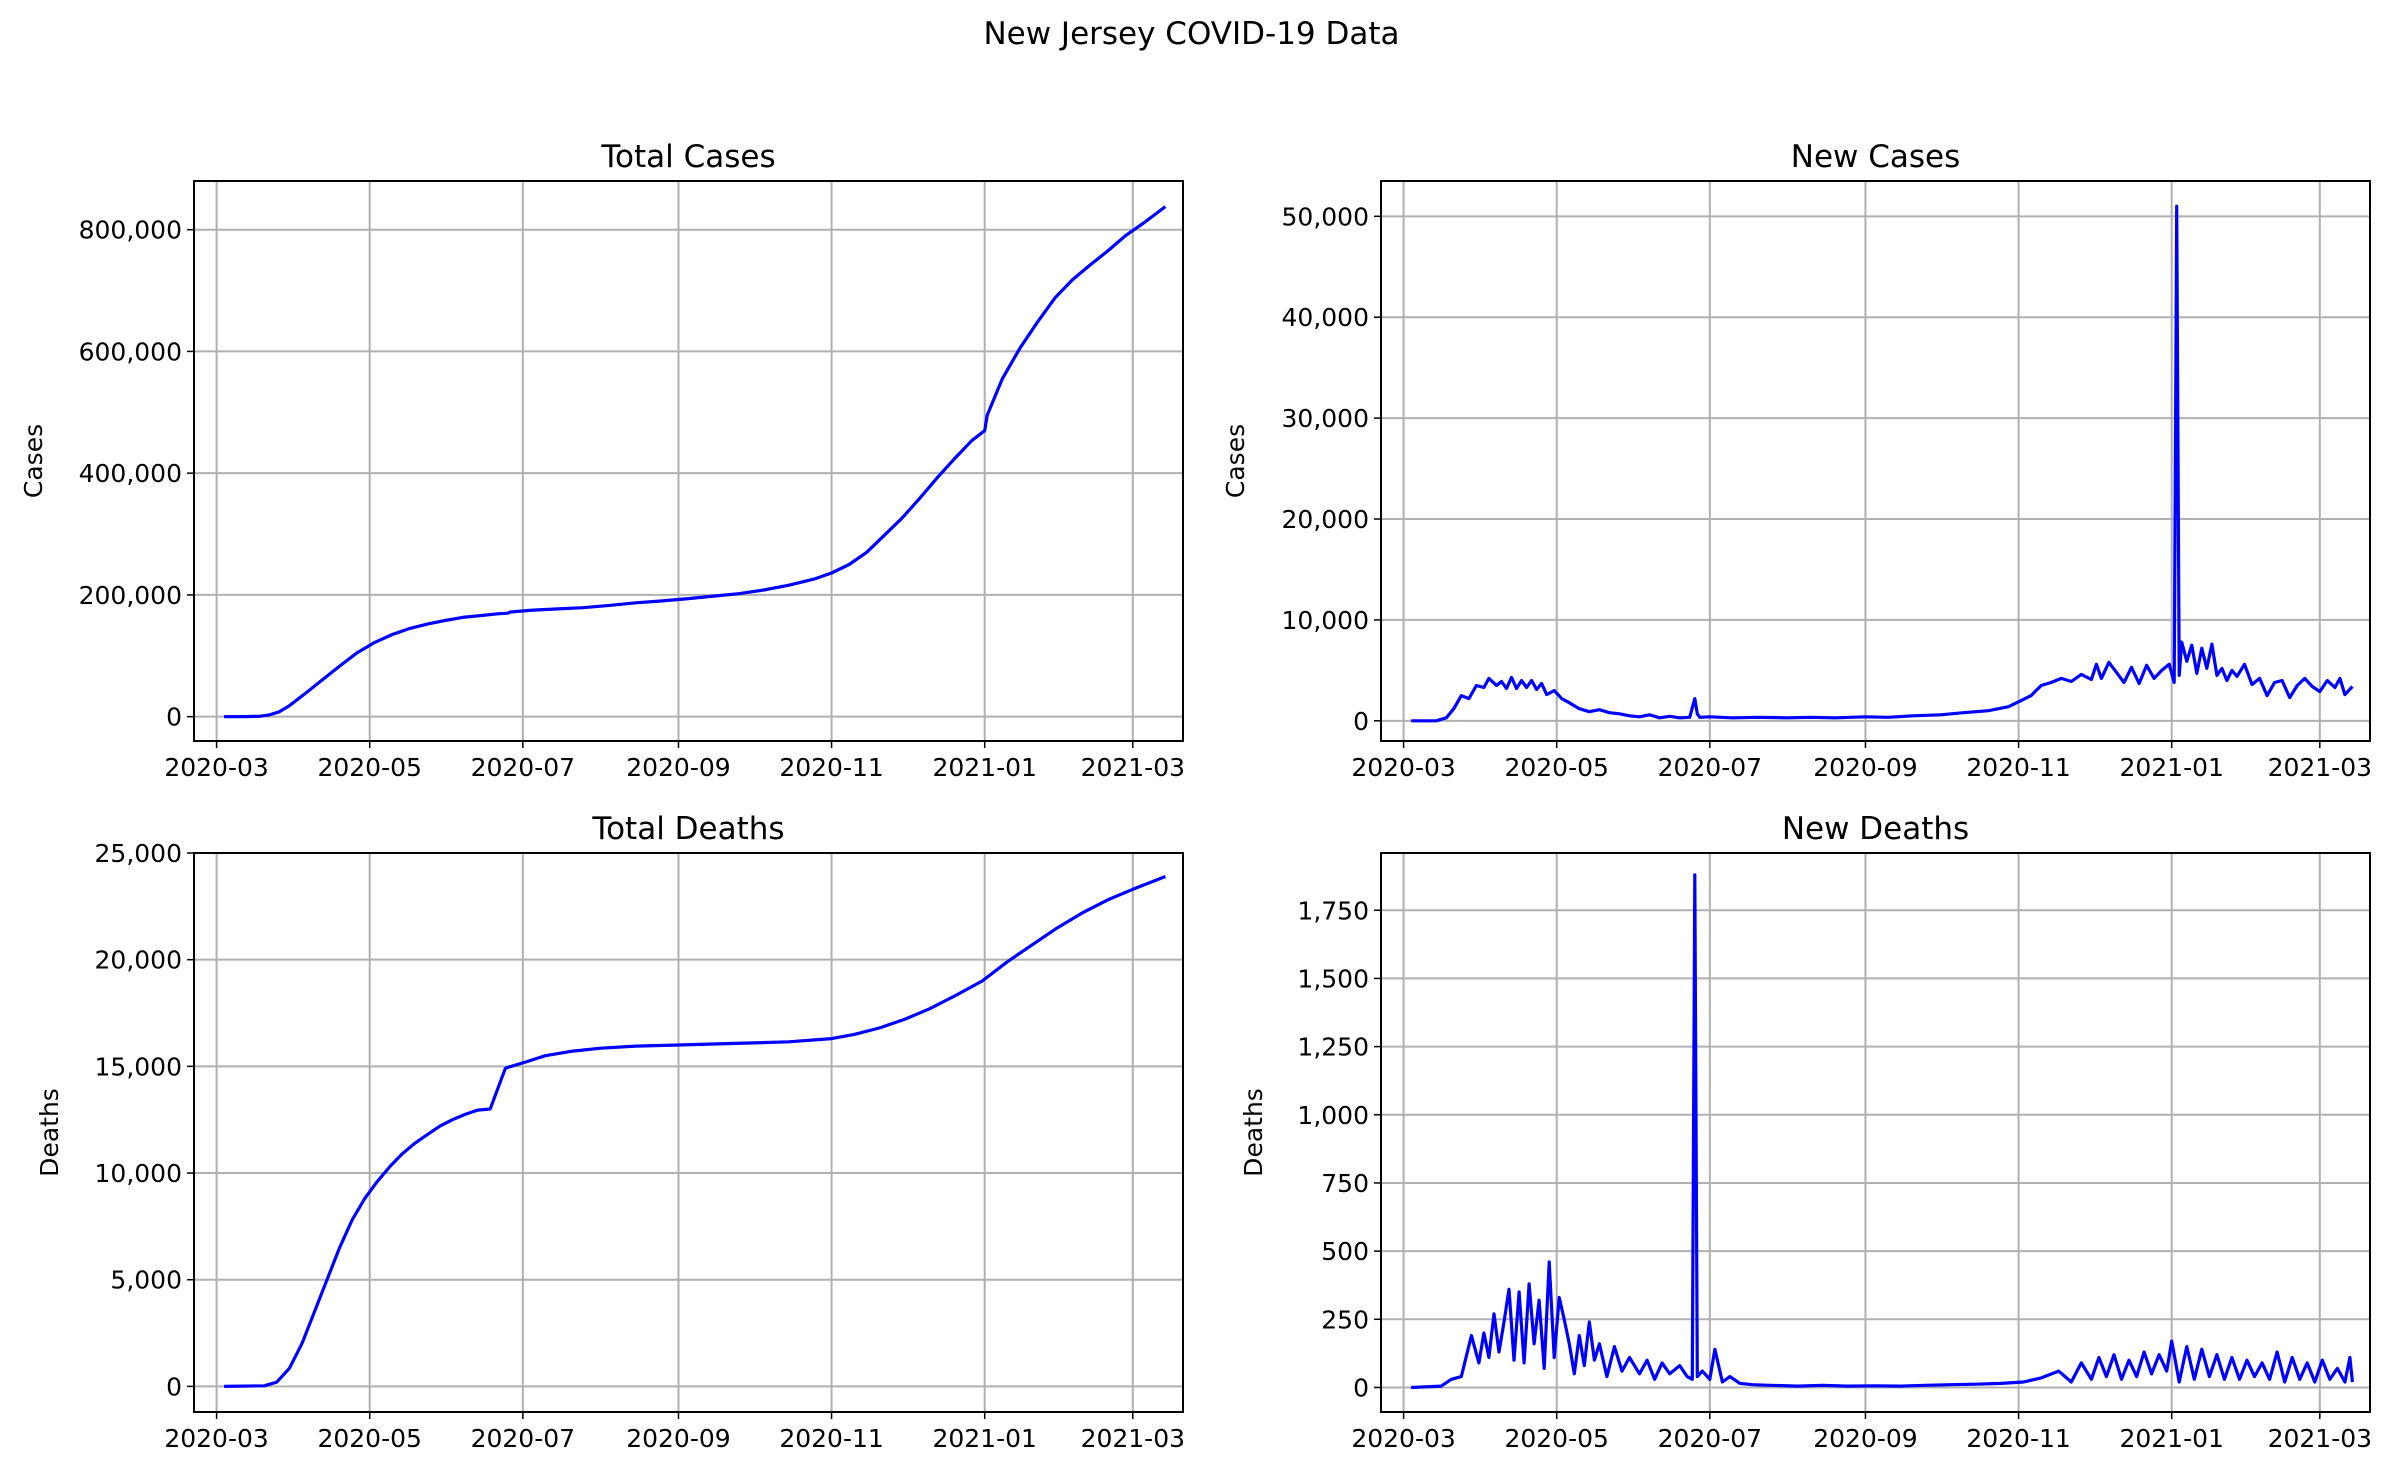 The height and width of the screenshot is (1479, 2383). I want to click on chart-title: Total Deaths, so click(687, 829).